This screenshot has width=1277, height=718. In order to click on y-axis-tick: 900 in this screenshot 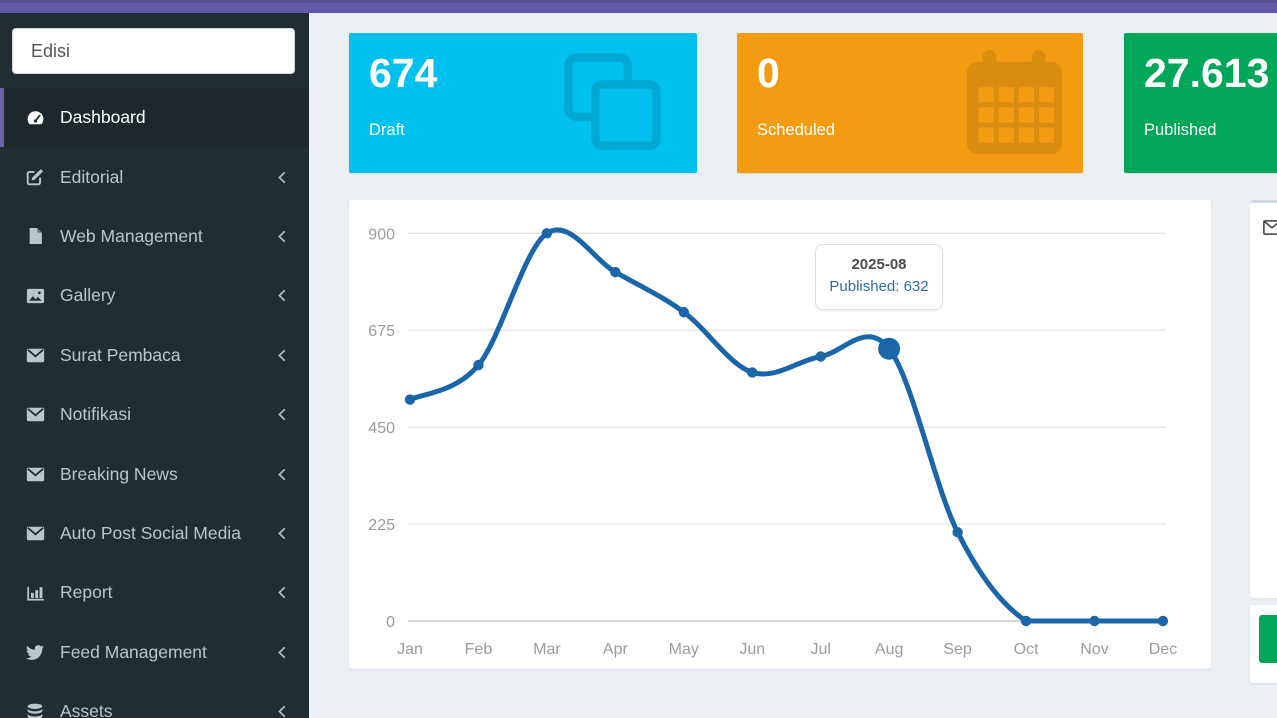, I will do `click(381, 234)`.